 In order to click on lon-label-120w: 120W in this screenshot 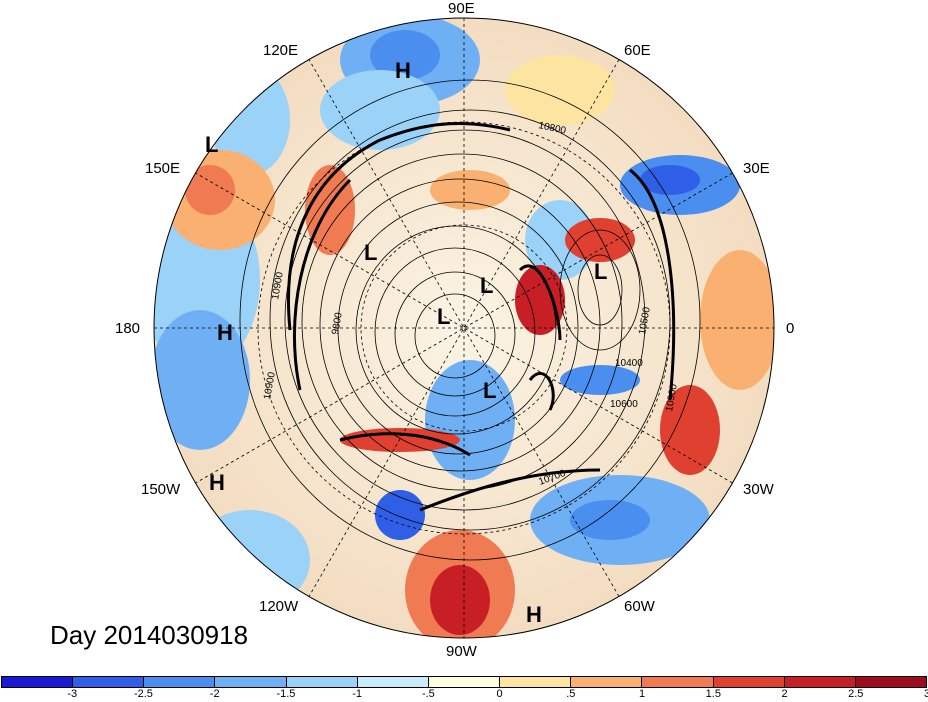, I will do `click(279, 606)`.